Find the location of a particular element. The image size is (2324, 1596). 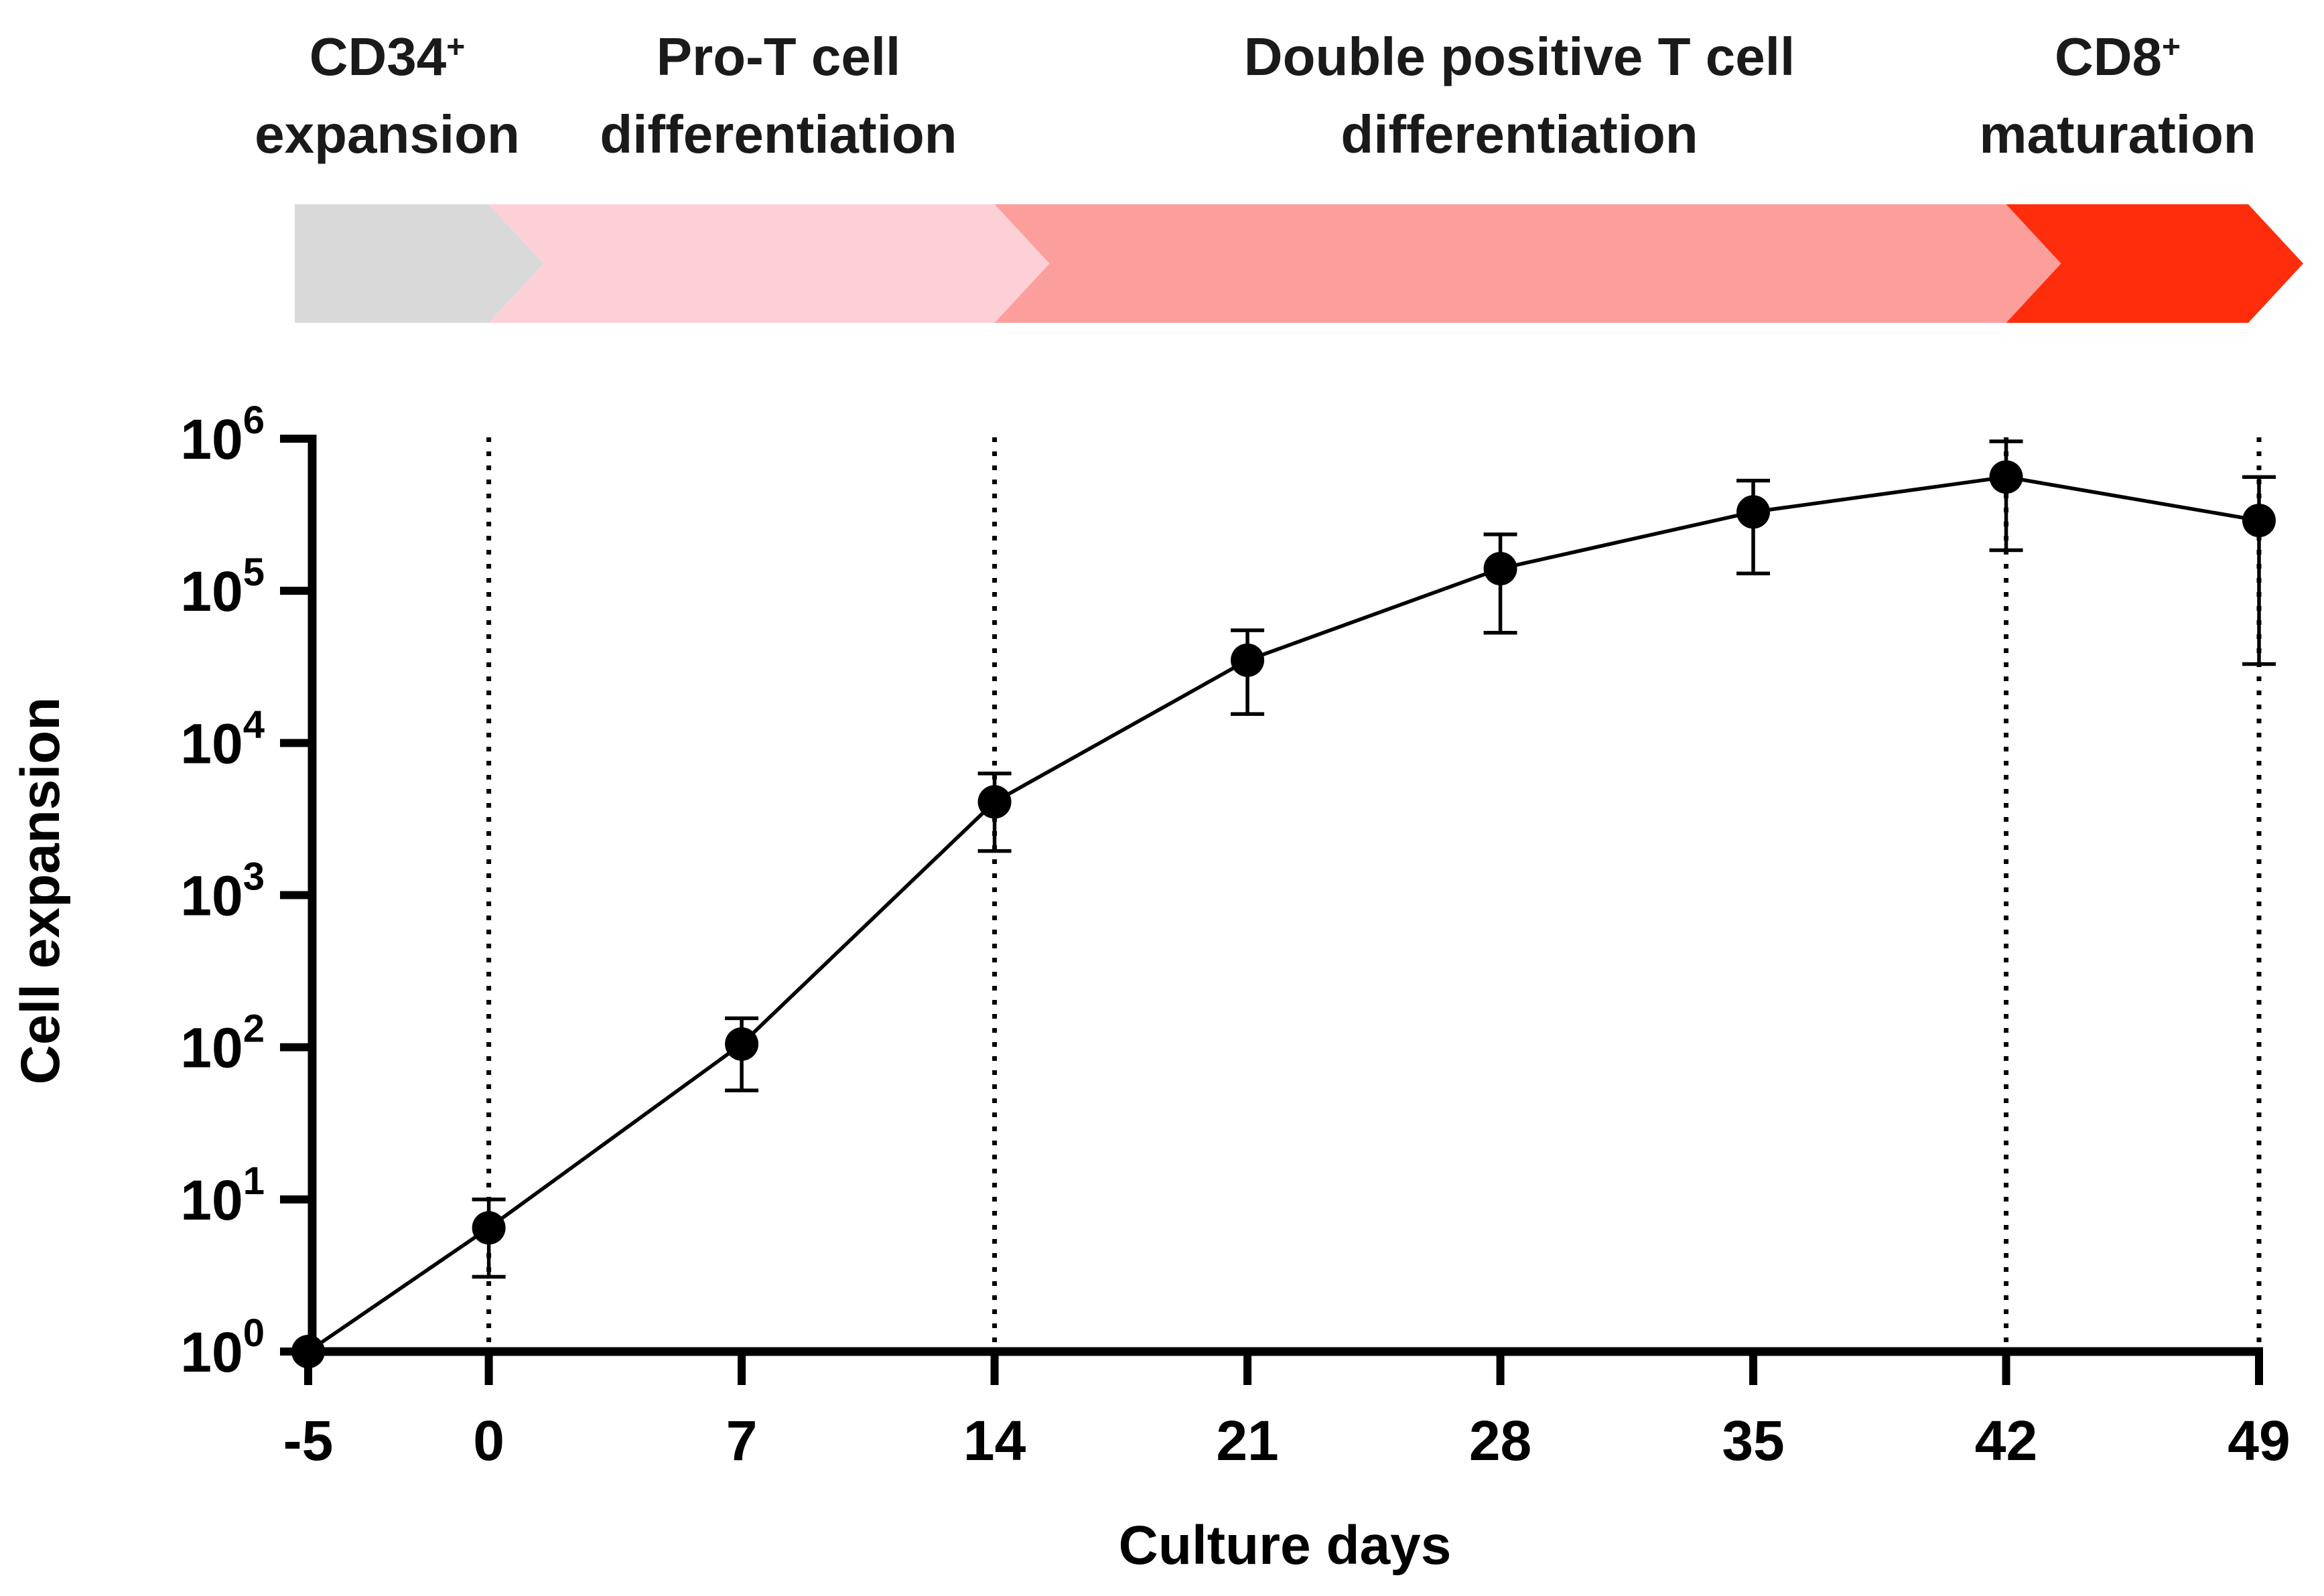

x-tick-label-2: 7 is located at coordinates (742, 1440).